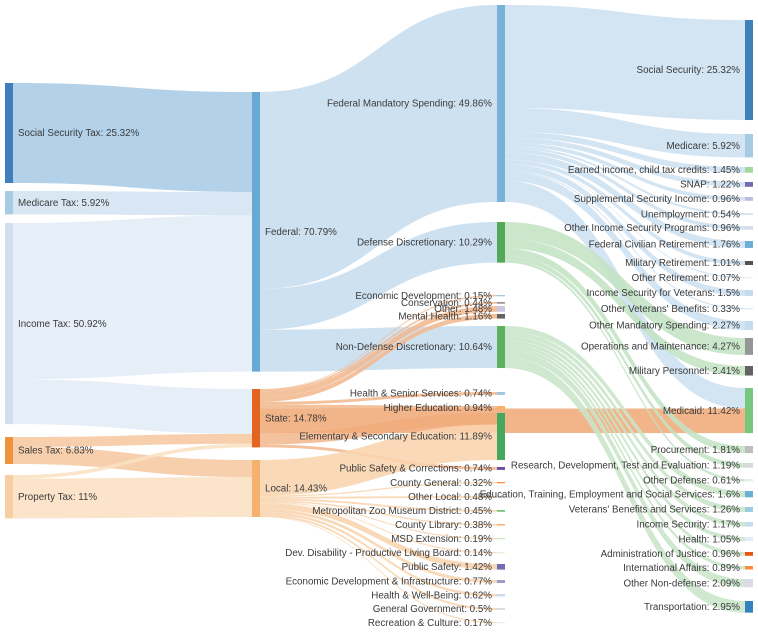 This screenshot has height=632, width=758. I want to click on sankey-link-fed-mandatory-other-ret, so click(625, 221).